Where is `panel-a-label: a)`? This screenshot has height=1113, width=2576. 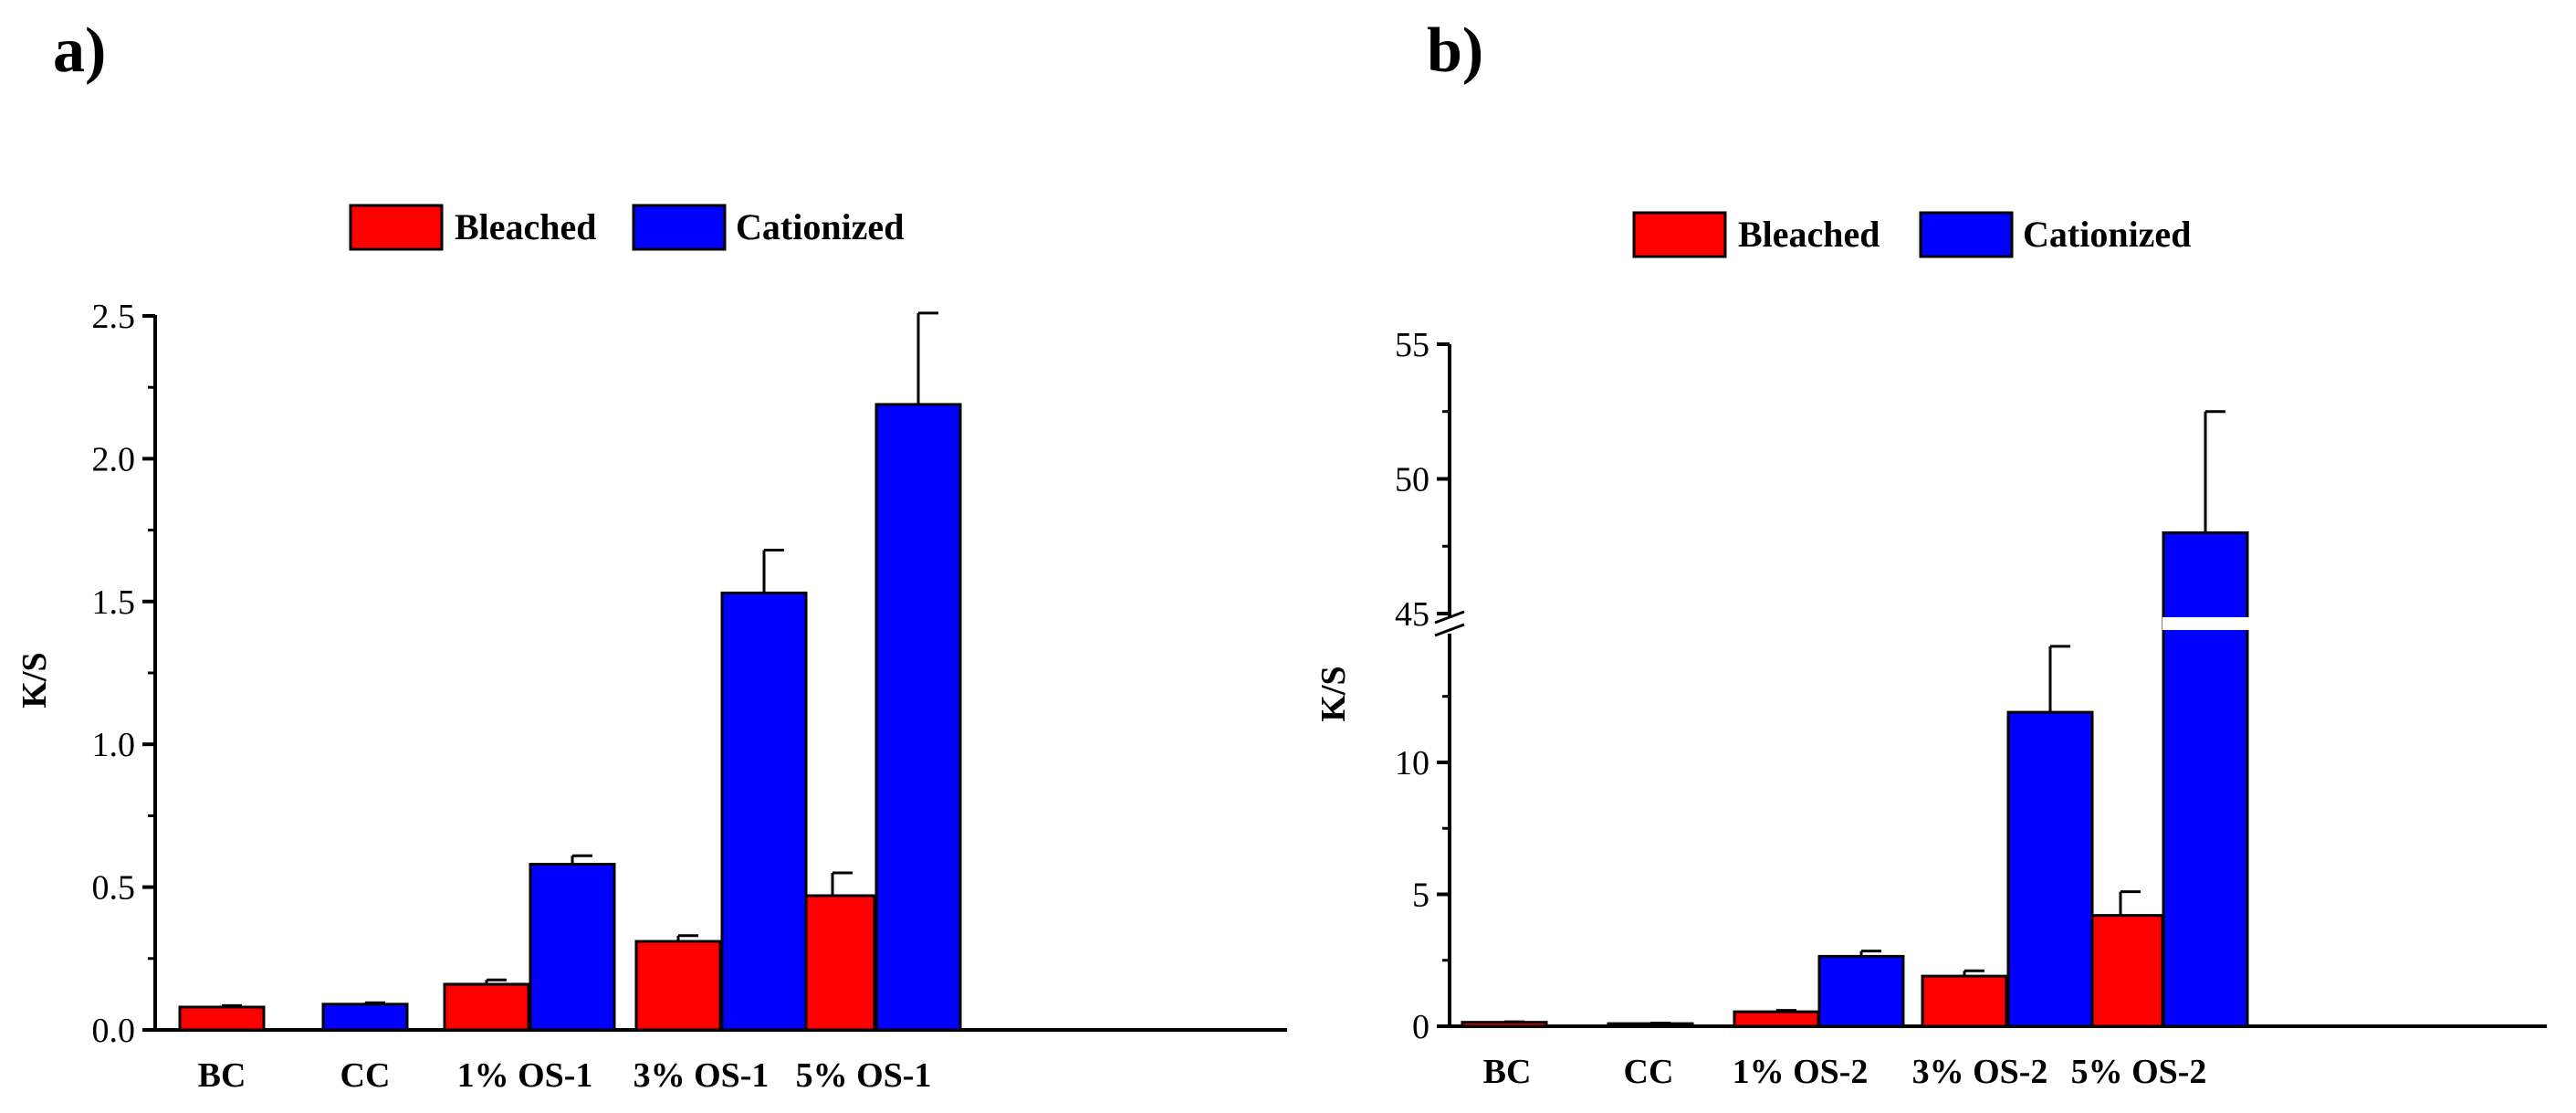
panel-a-label: a) is located at coordinates (79, 51).